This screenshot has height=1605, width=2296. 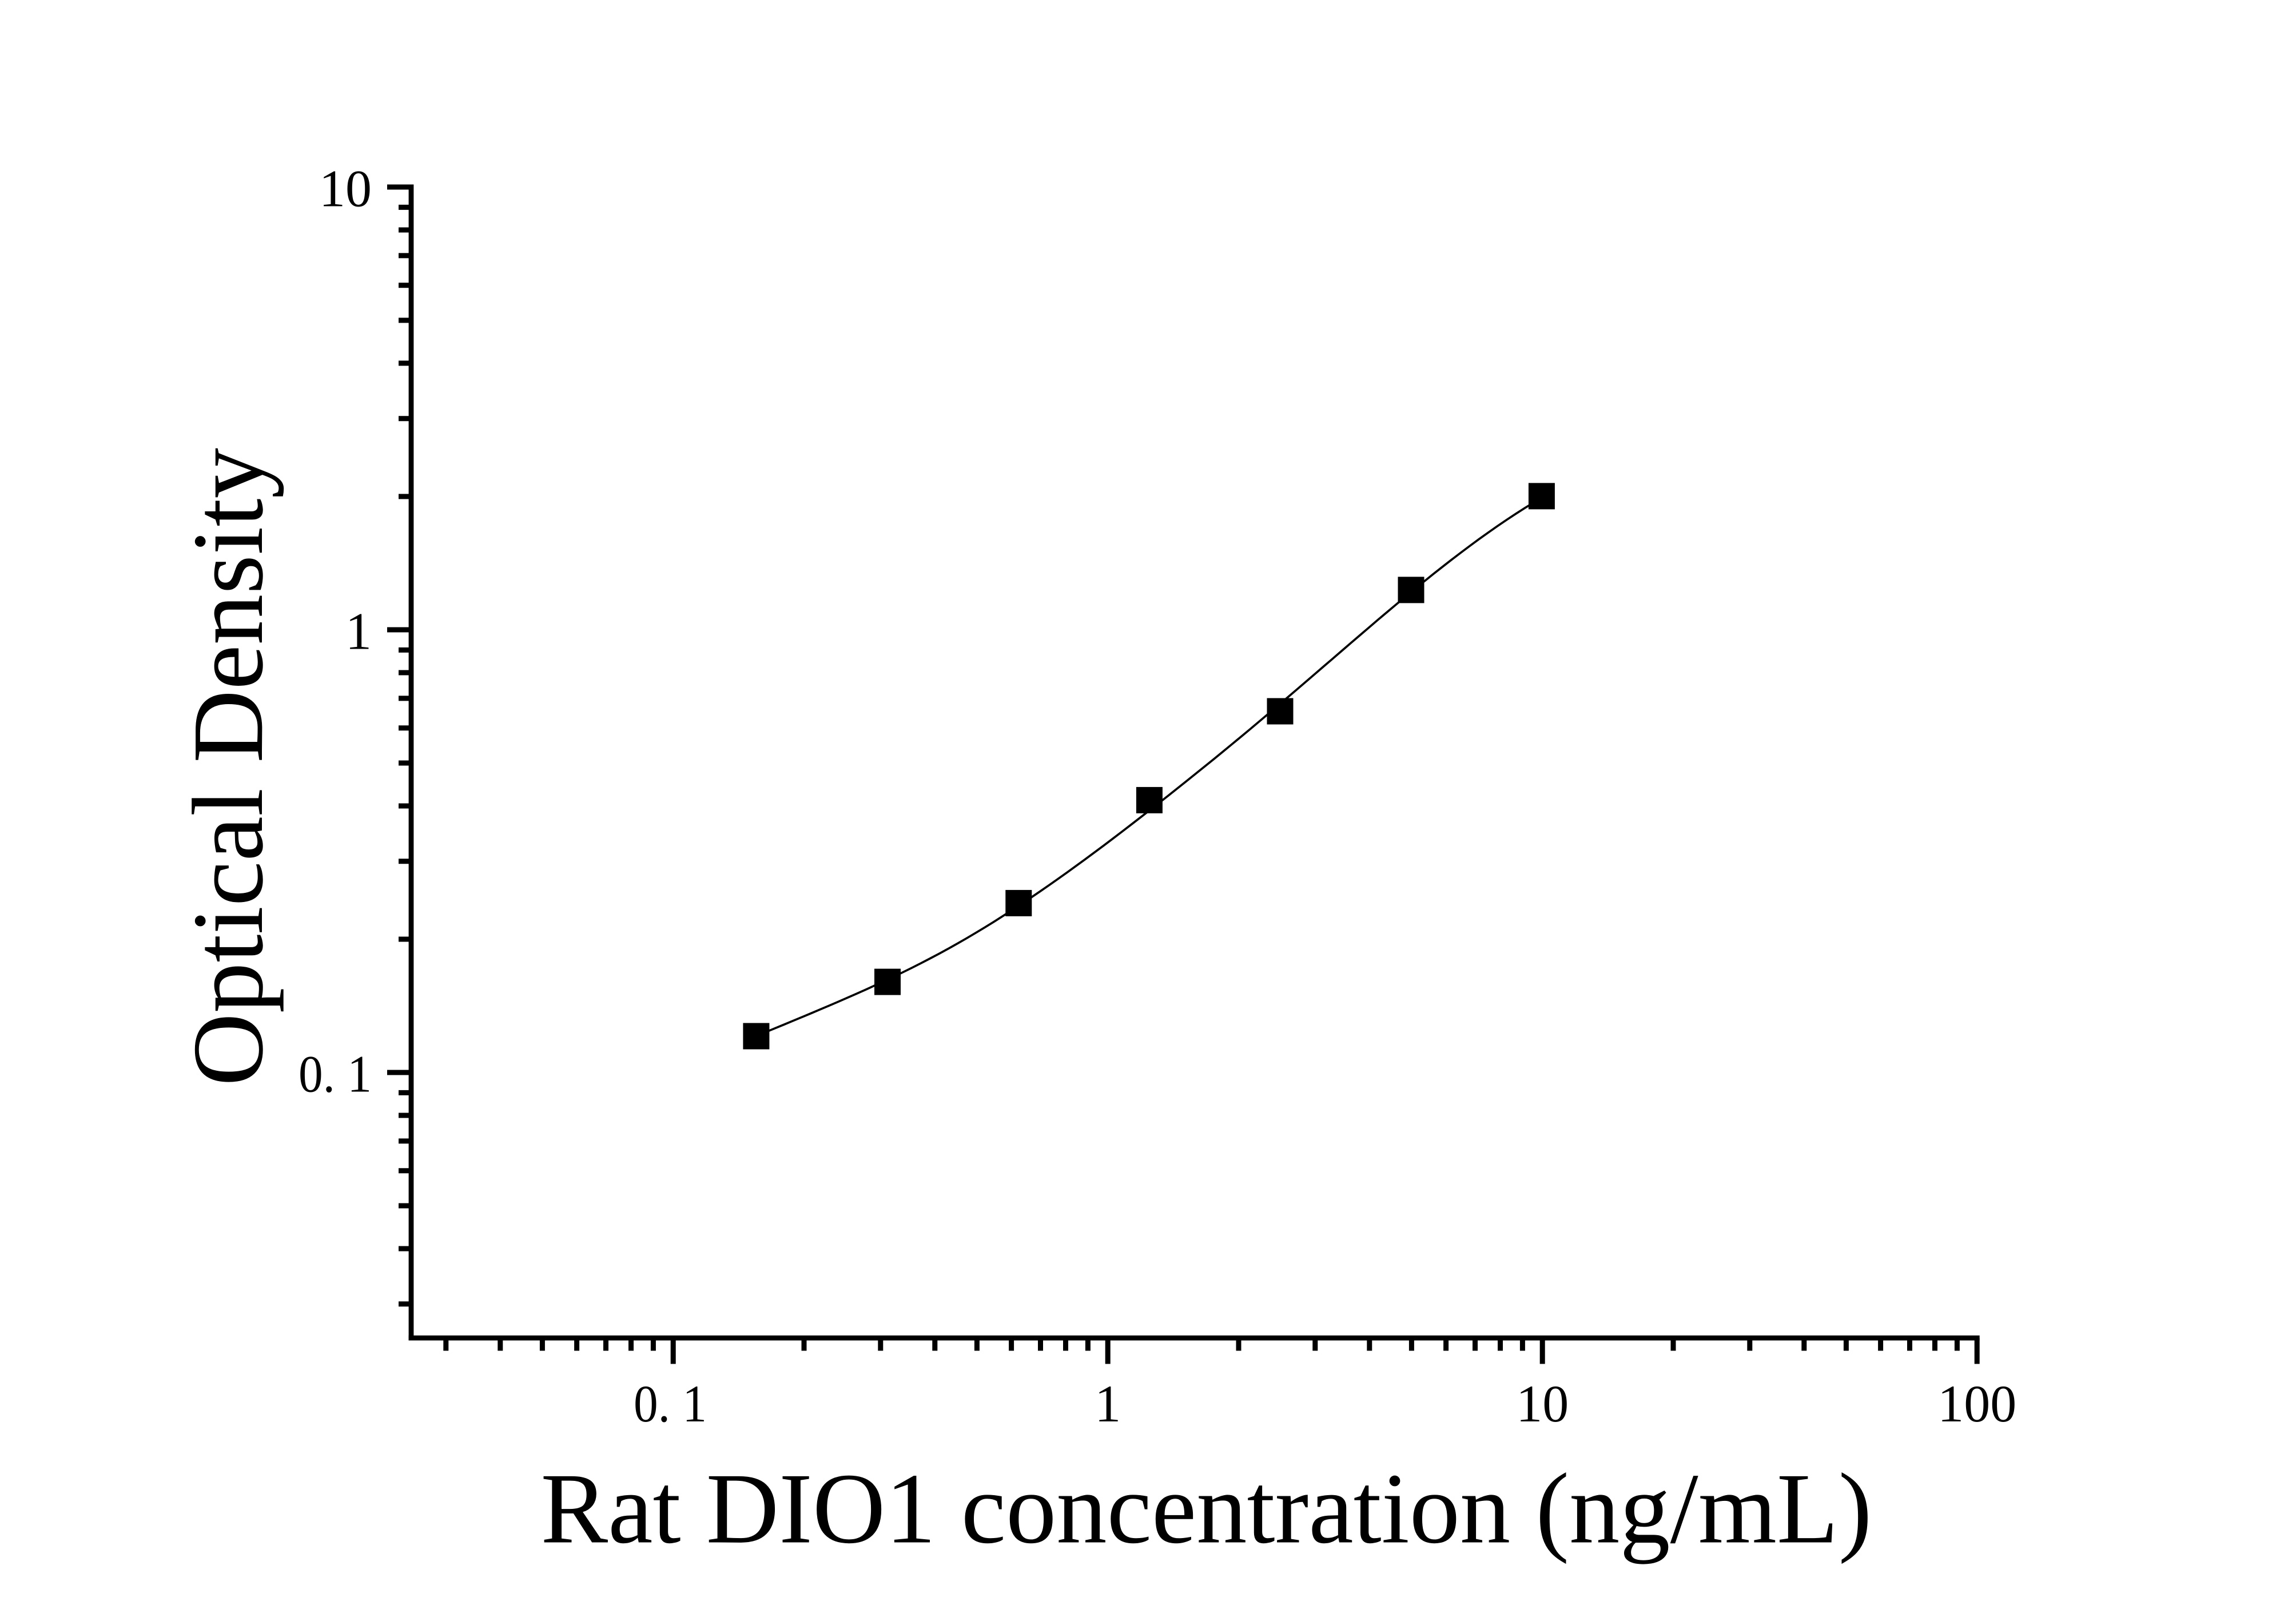 I want to click on svg-text: 100, so click(x=1977, y=1403).